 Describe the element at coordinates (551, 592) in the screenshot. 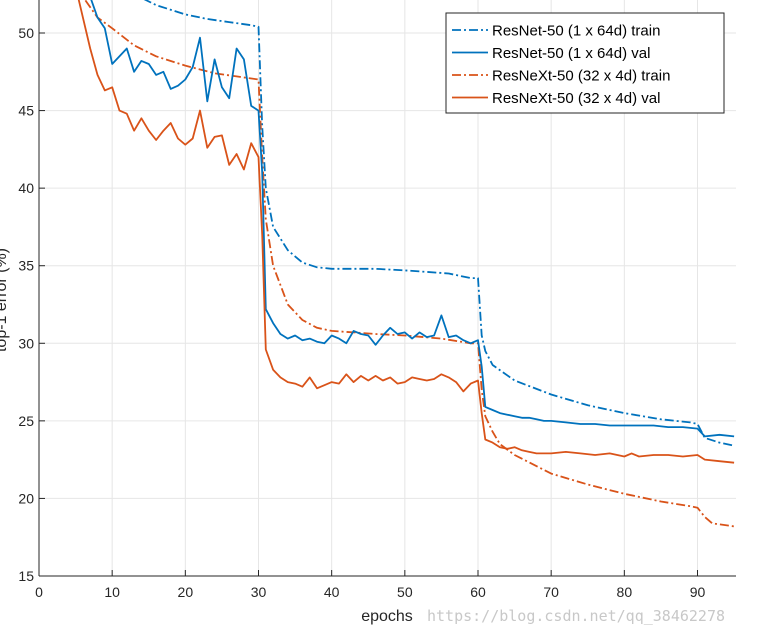

I see `x-tick-label-70: 70` at that location.